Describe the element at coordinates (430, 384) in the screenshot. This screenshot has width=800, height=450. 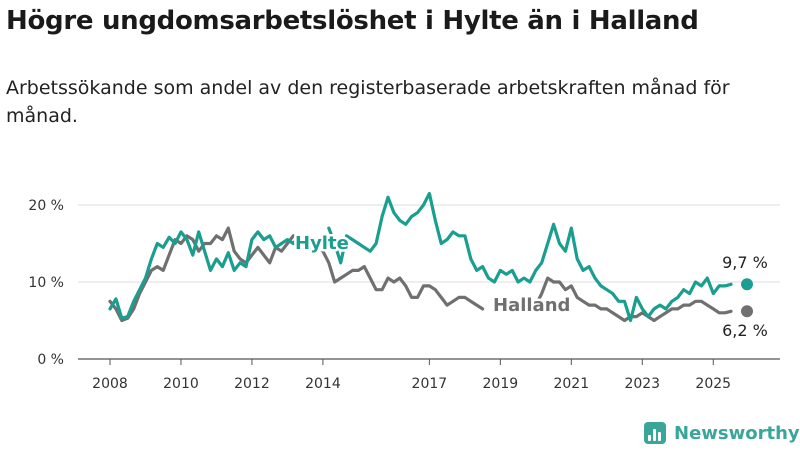
I see `x-tick-label: 2017` at that location.